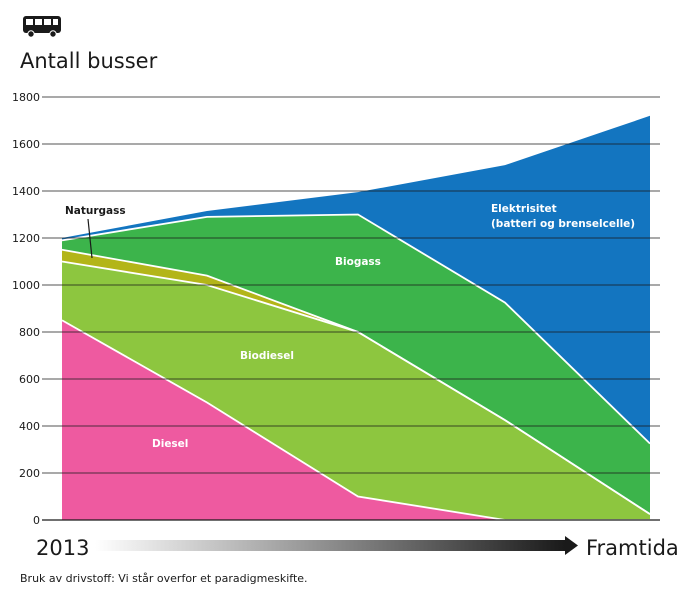  What do you see at coordinates (571, 545) in the screenshot?
I see `time-arrow-head` at bounding box center [571, 545].